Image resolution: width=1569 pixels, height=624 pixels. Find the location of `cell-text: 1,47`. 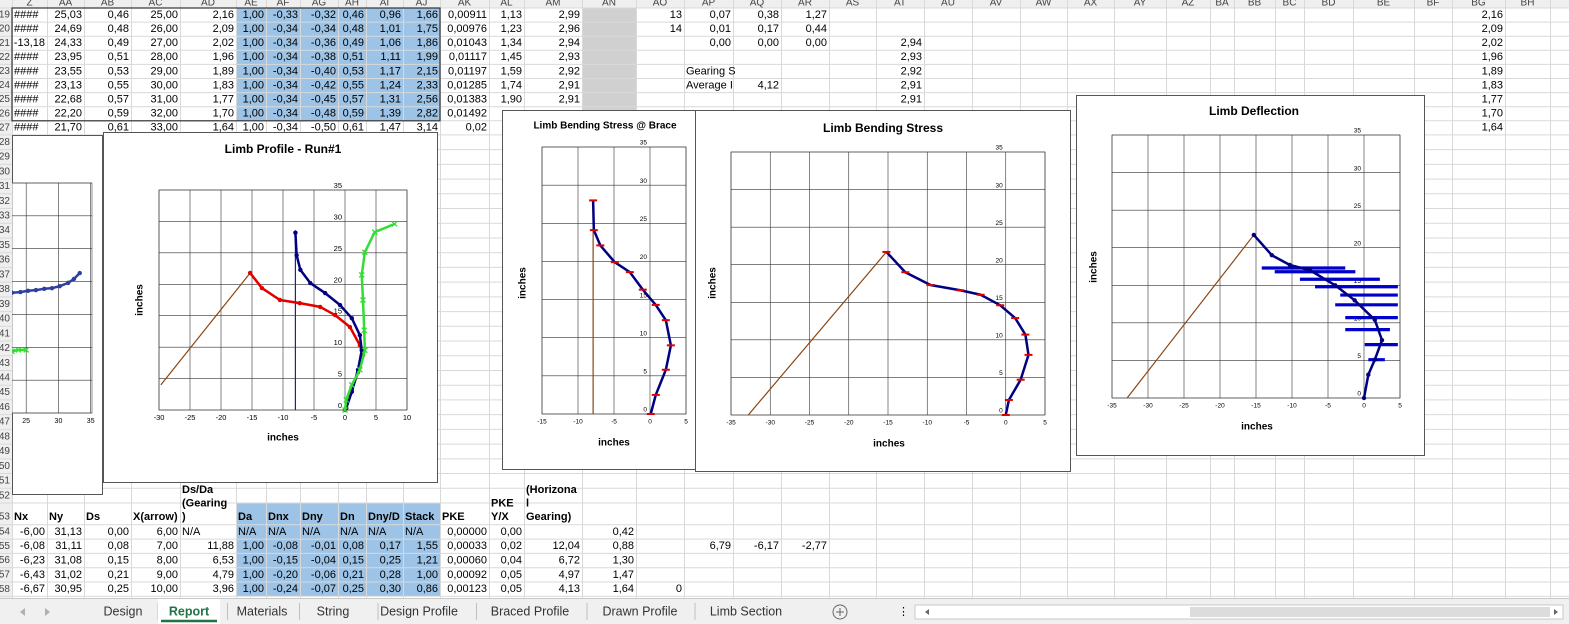

cell-text: 1,47 is located at coordinates (390, 128).